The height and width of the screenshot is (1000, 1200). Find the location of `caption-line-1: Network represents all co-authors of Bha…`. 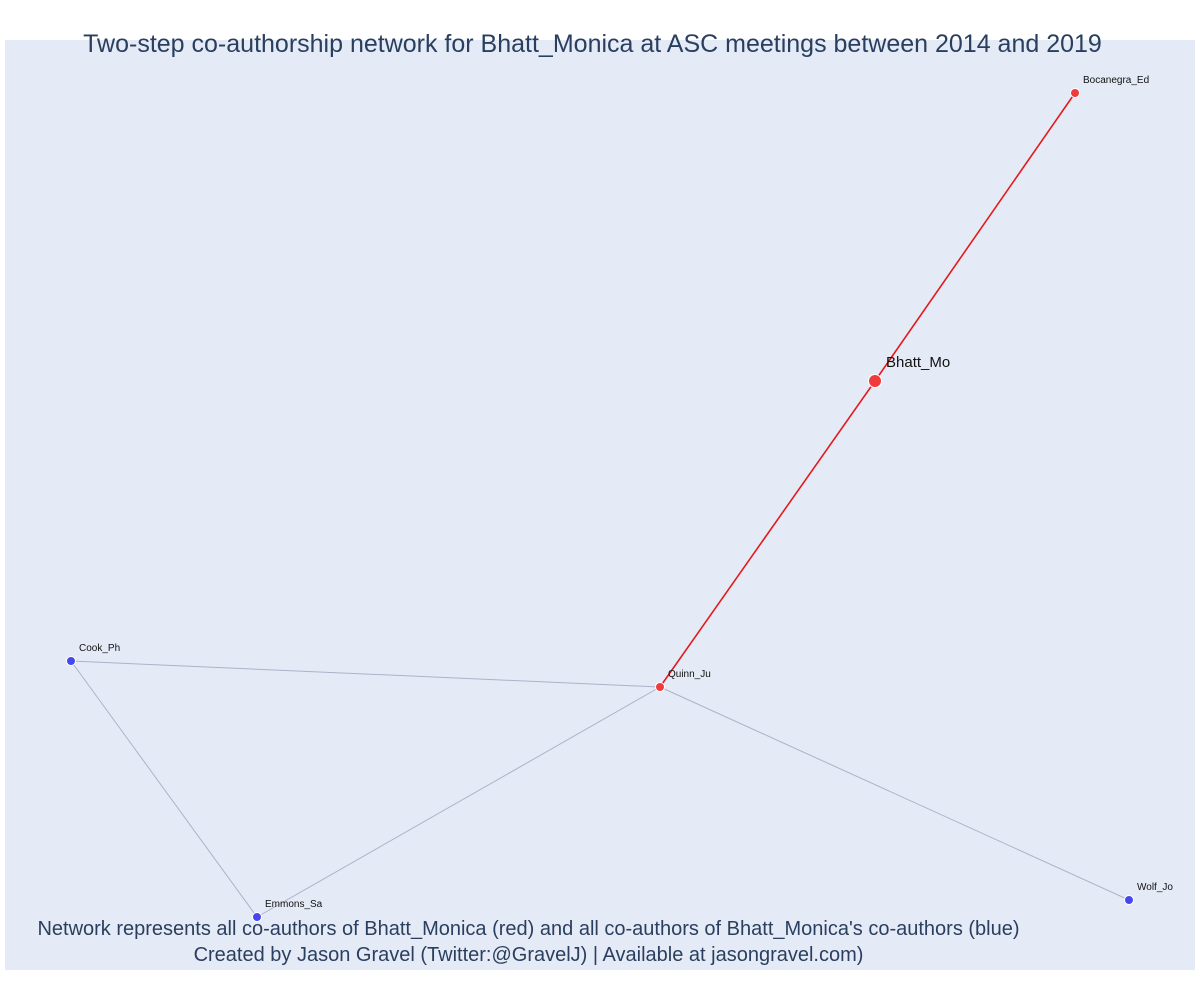

caption-line-1: Network represents all co-authors of Bha… is located at coordinates (528, 929).